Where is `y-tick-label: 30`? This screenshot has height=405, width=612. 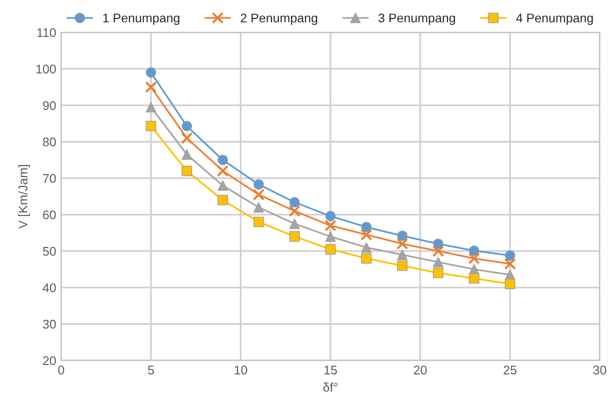
y-tick-label: 30 is located at coordinates (49, 324).